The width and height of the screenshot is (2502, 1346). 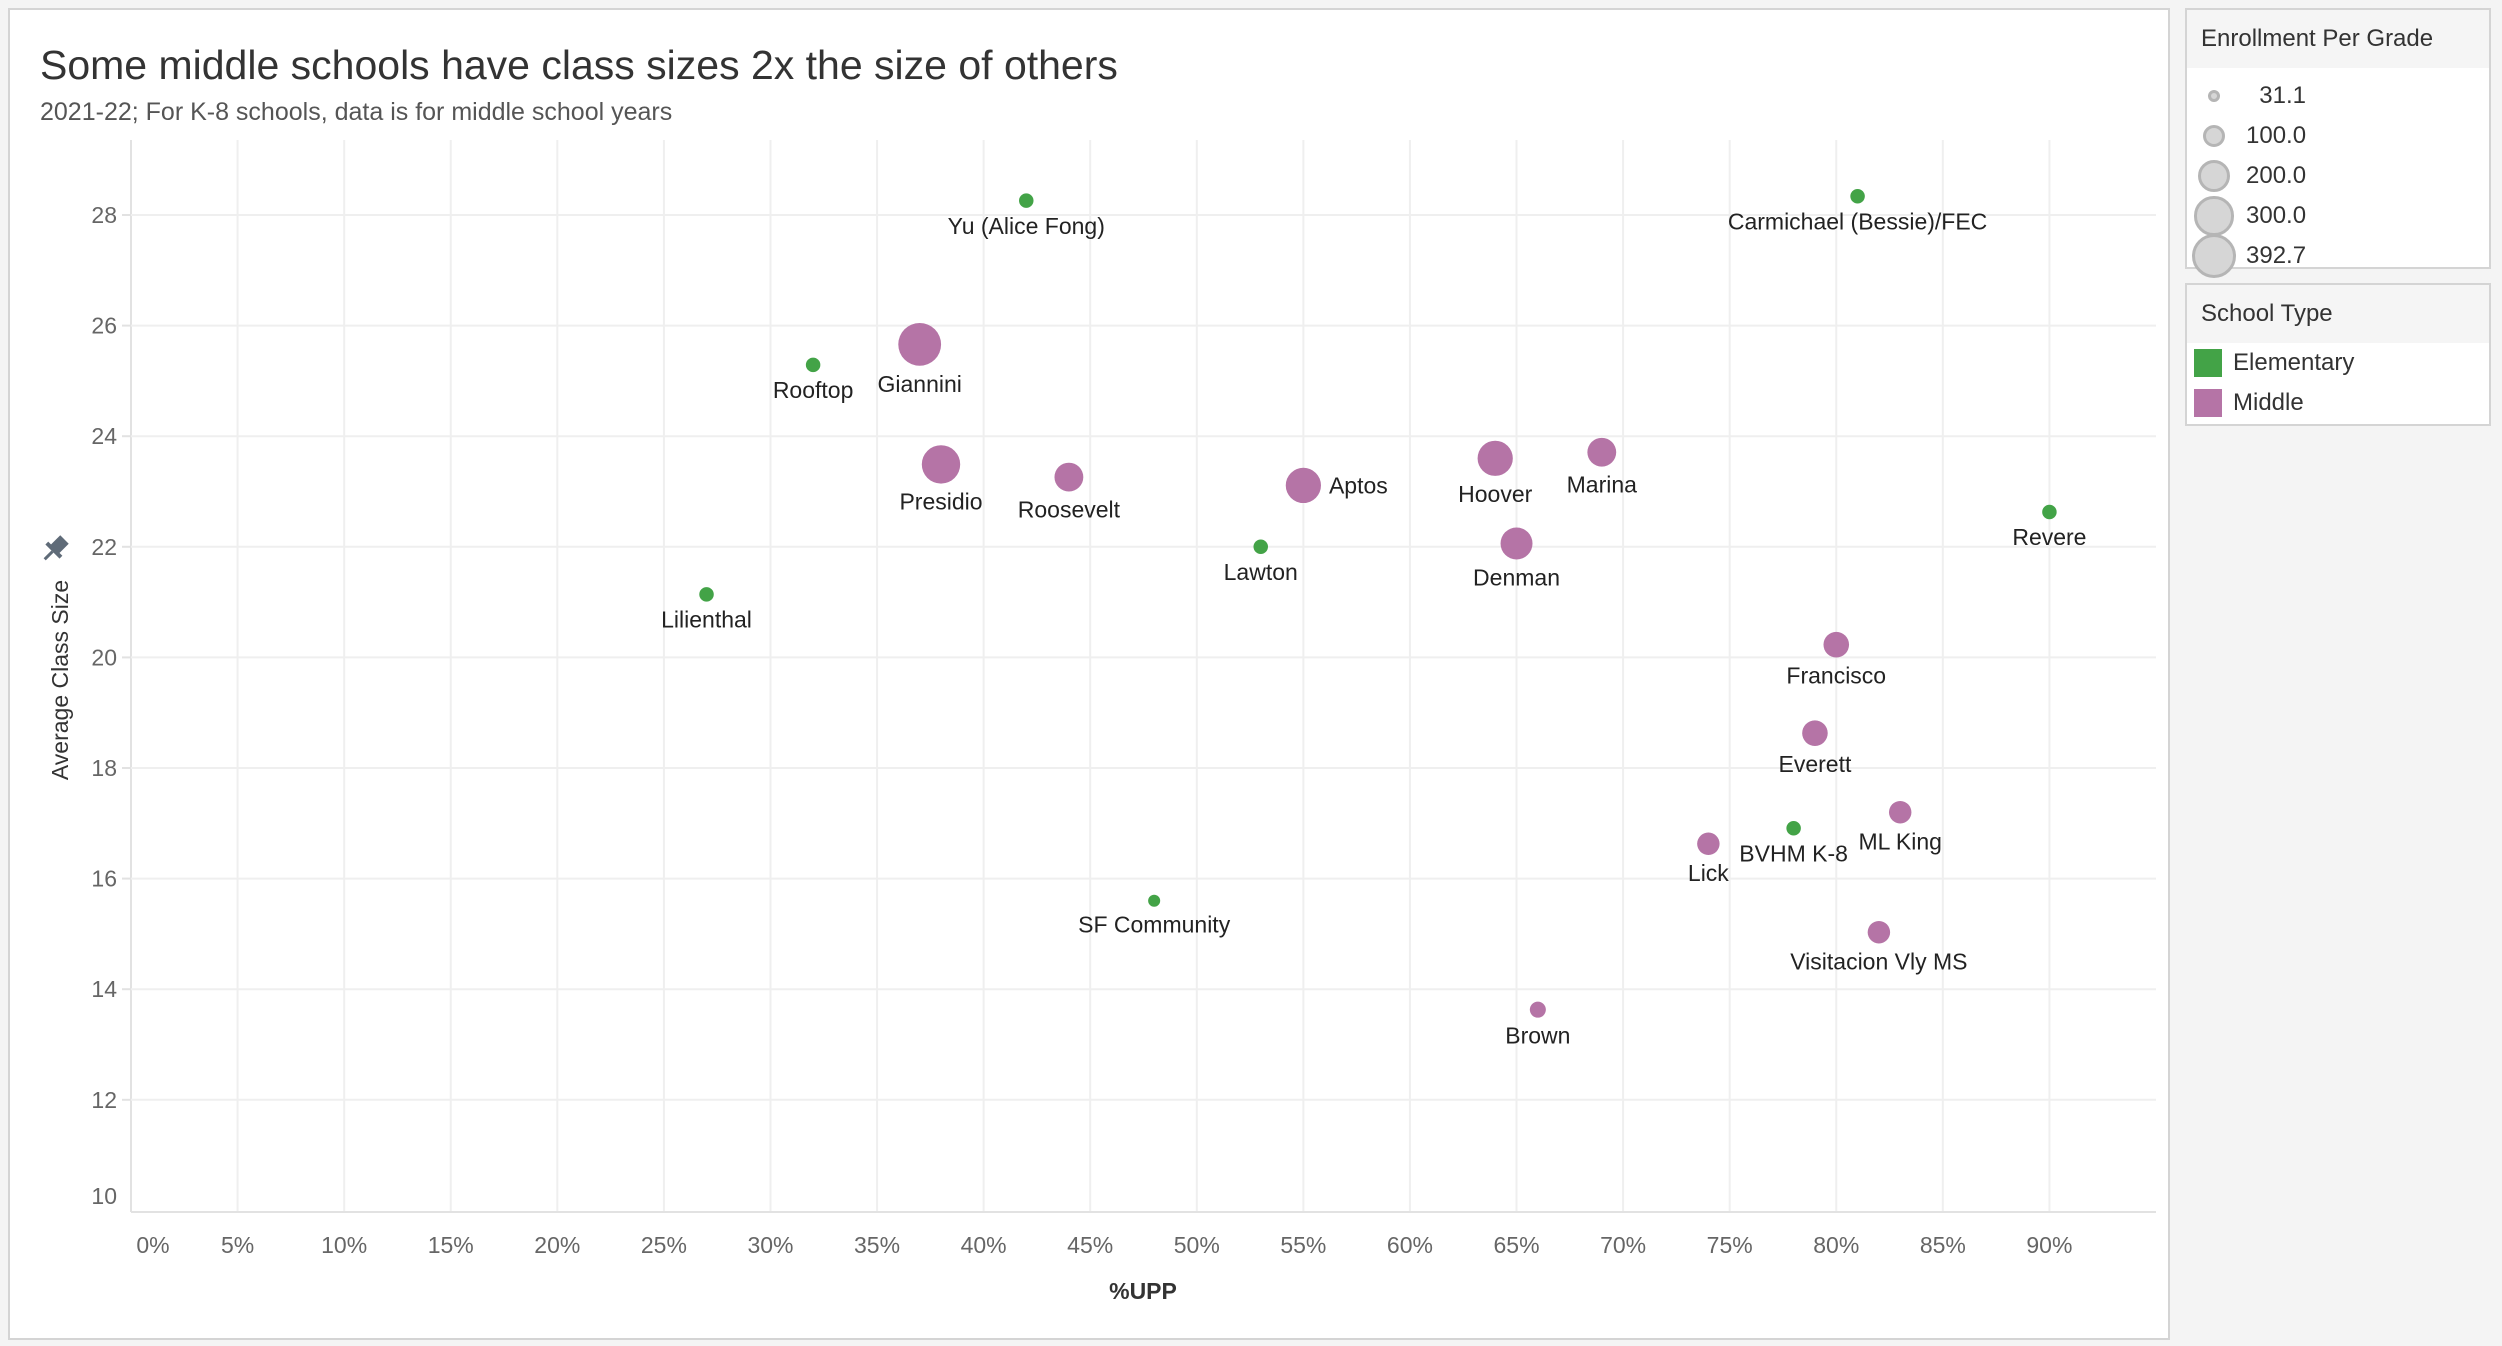 What do you see at coordinates (1069, 510) in the screenshot?
I see `label-roosevelt: Roosevelt` at bounding box center [1069, 510].